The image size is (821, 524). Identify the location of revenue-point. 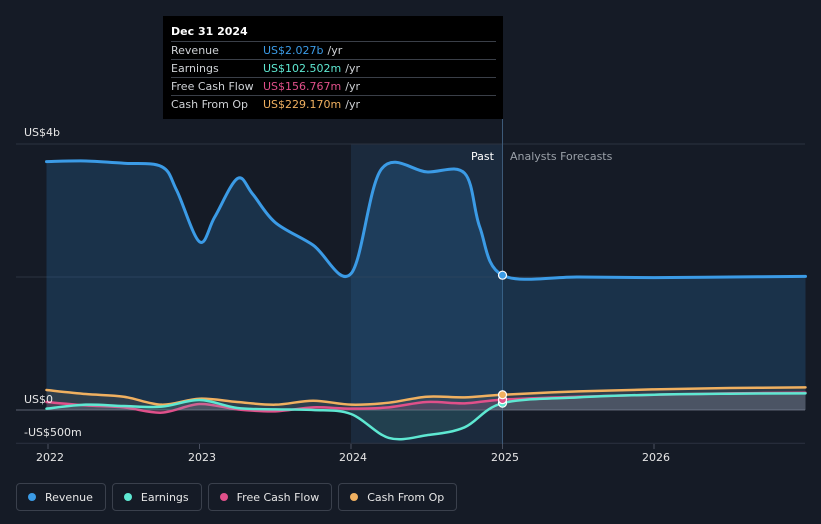
(502, 275).